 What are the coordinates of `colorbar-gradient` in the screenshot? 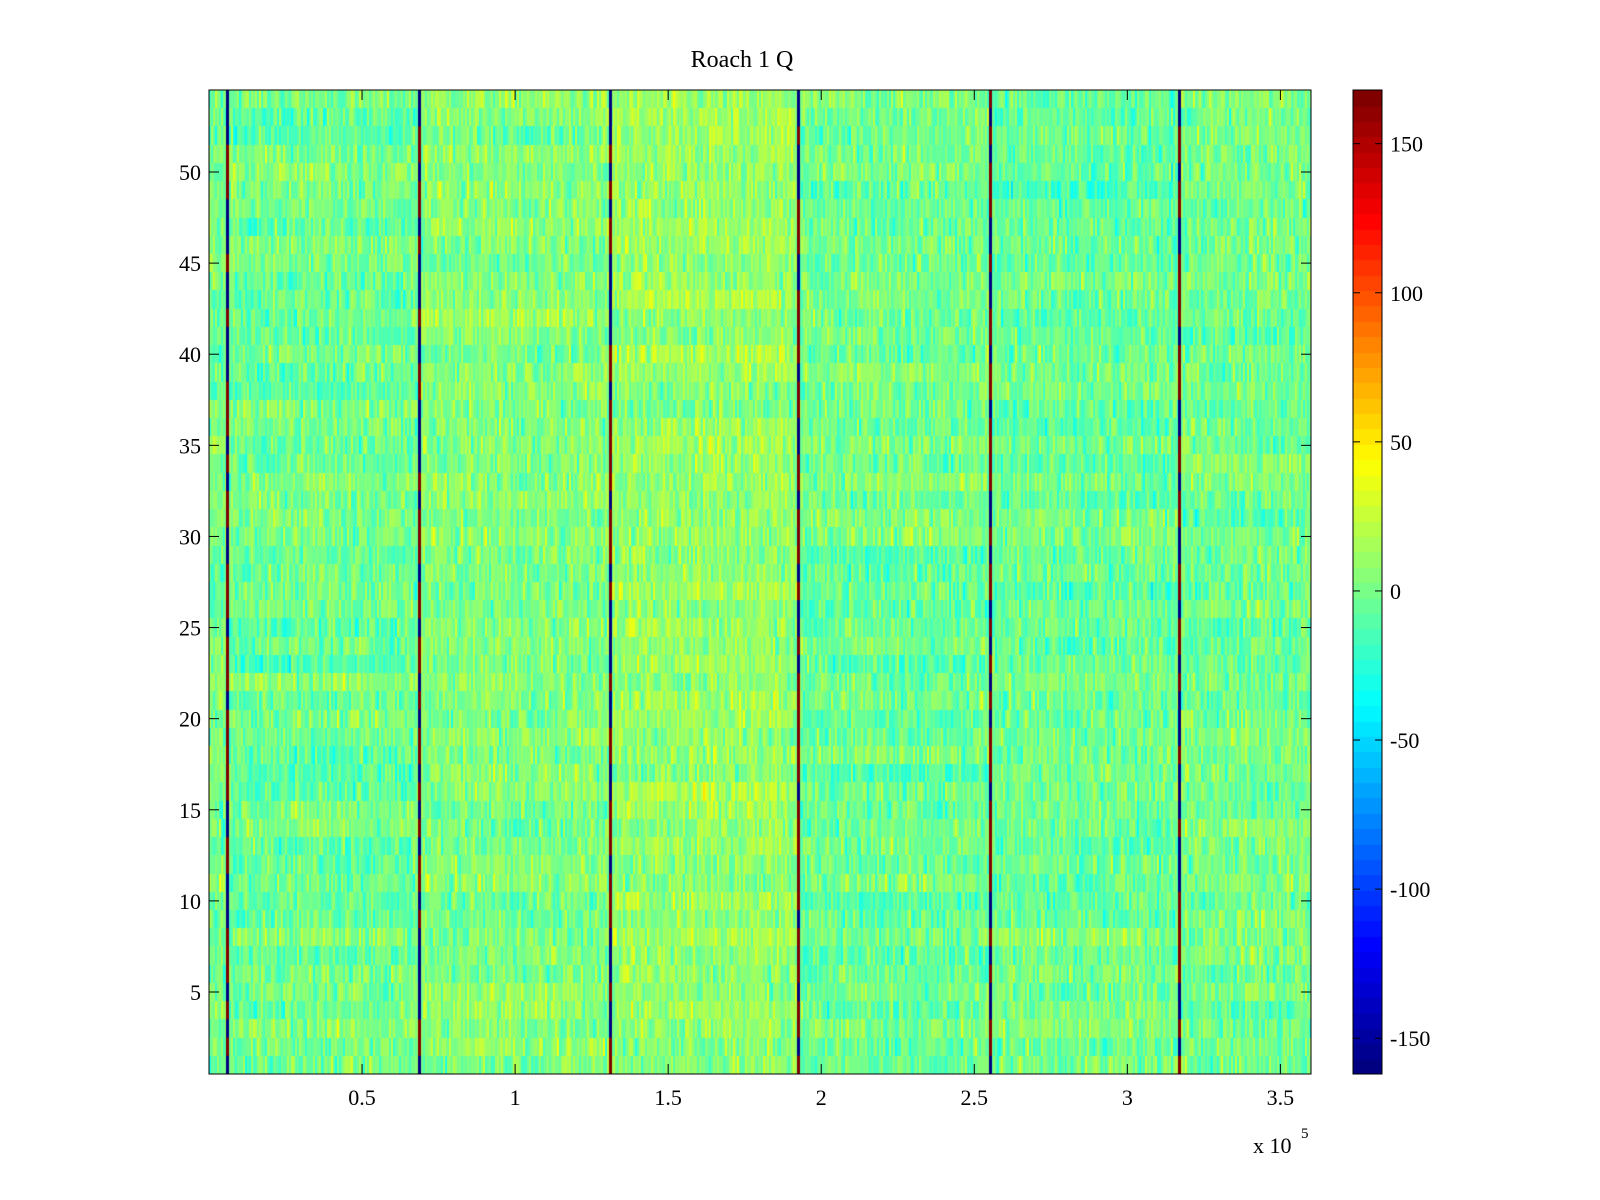 It's located at (1367, 582).